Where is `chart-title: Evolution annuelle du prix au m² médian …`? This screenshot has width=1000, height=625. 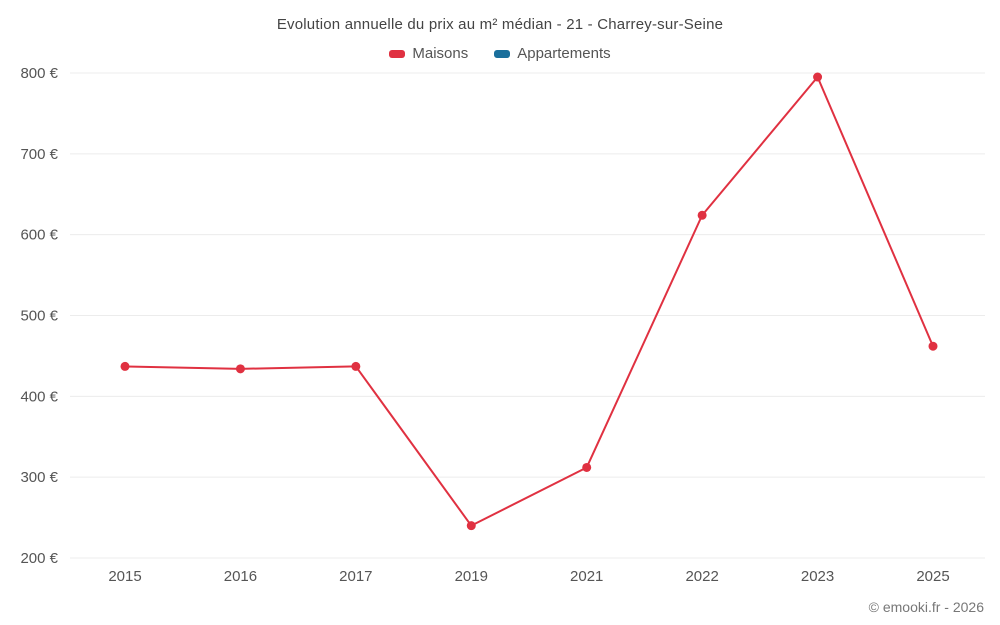 chart-title: Evolution annuelle du prix au m² médian … is located at coordinates (500, 24).